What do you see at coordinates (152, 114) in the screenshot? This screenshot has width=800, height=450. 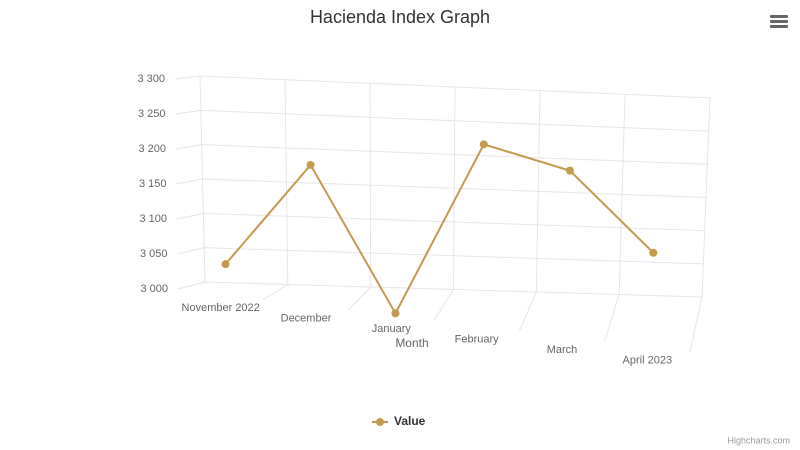 I see `y-tick-label: 3 250` at bounding box center [152, 114].